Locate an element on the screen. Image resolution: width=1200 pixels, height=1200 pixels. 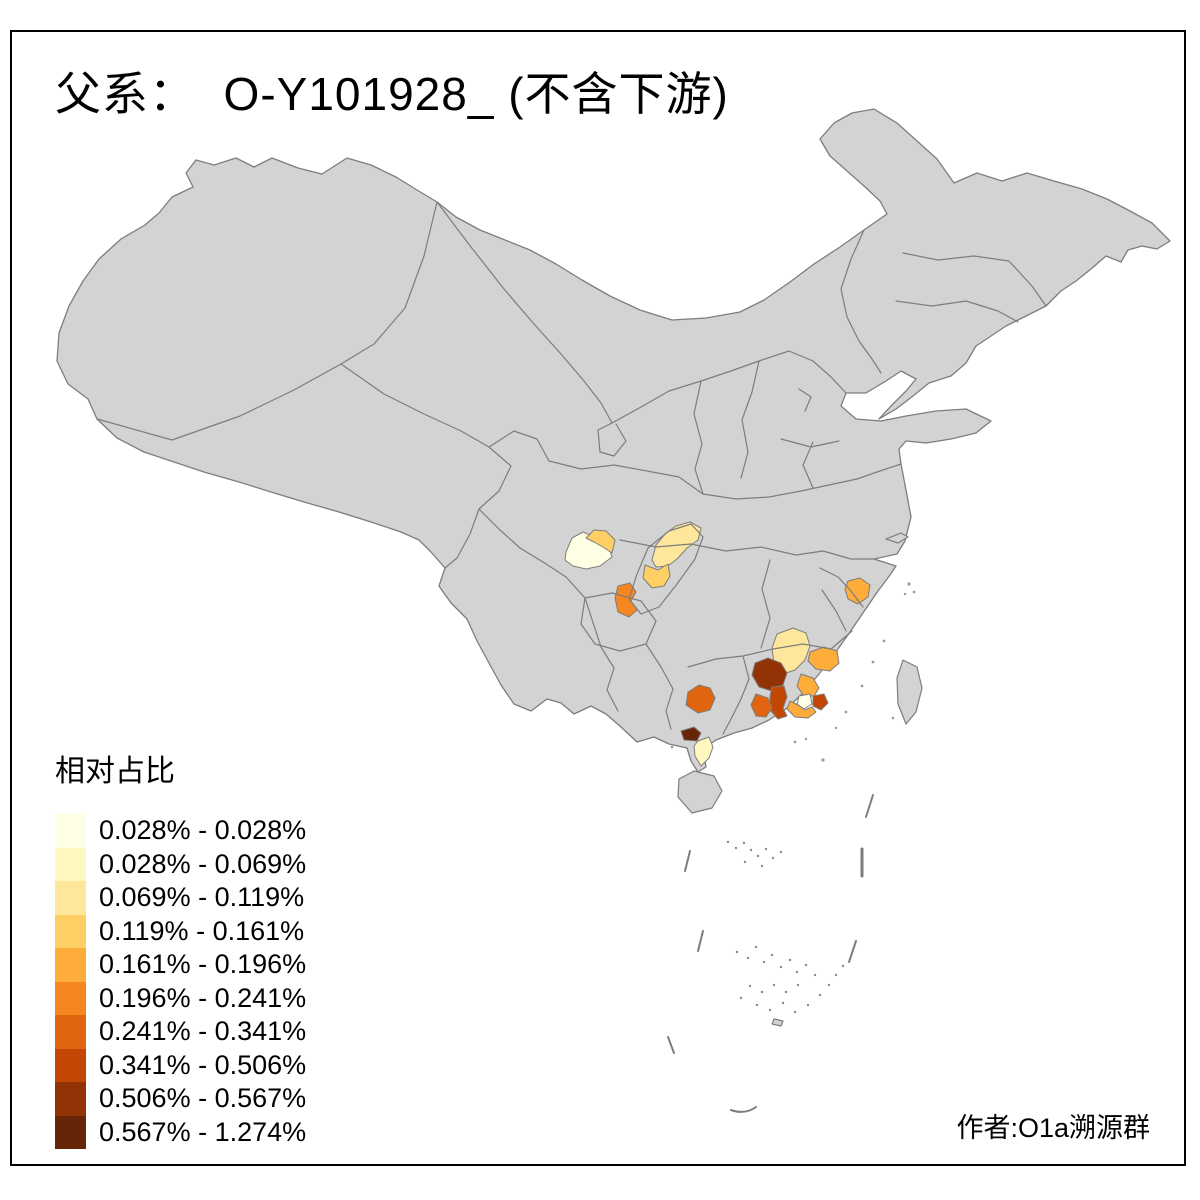
legend-row: 0.567% - 1.274% is located at coordinates (181, 1132).